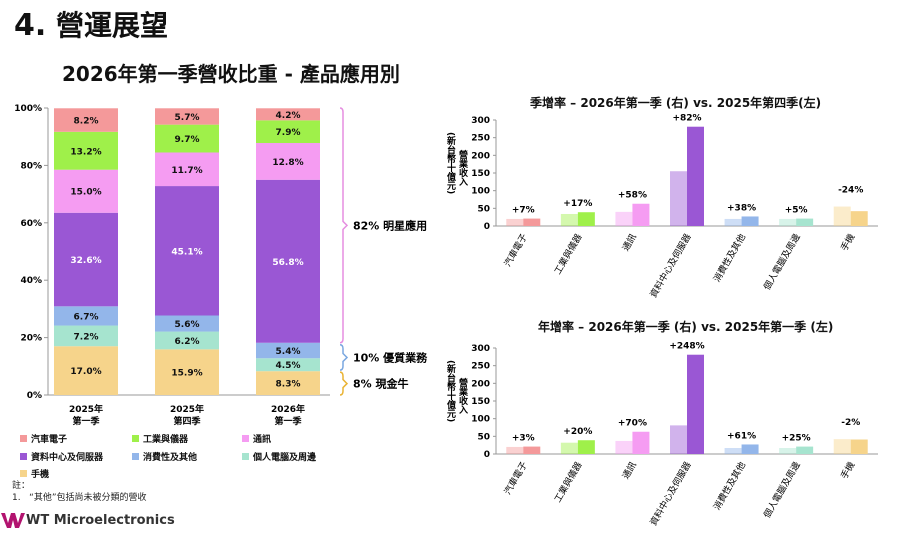 This screenshot has height=535, width=924. I want to click on company-logo: WT Microelectronics, so click(87, 520).